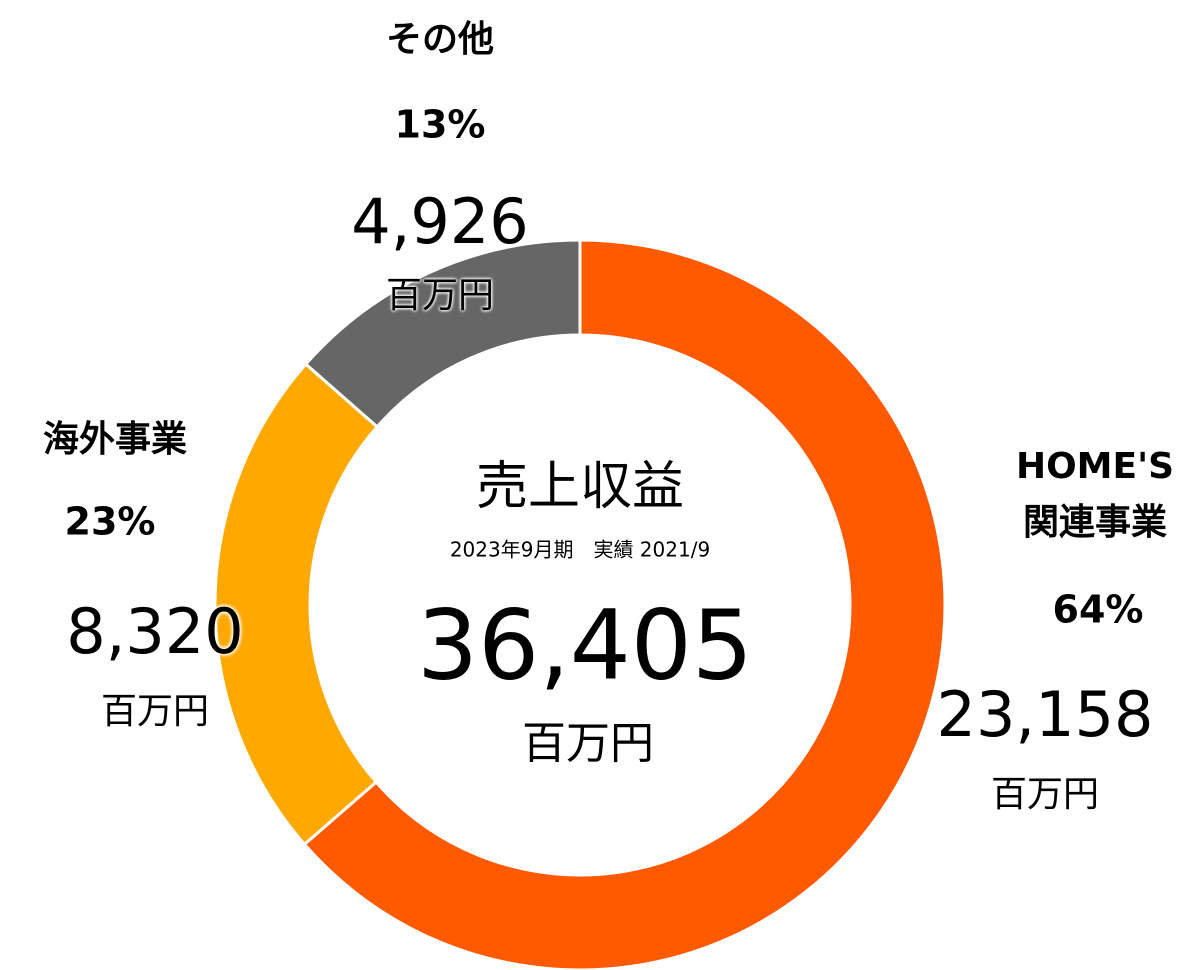 This screenshot has height=970, width=1199. Describe the element at coordinates (110, 521) in the screenshot. I see `percent-label: 23%` at that location.